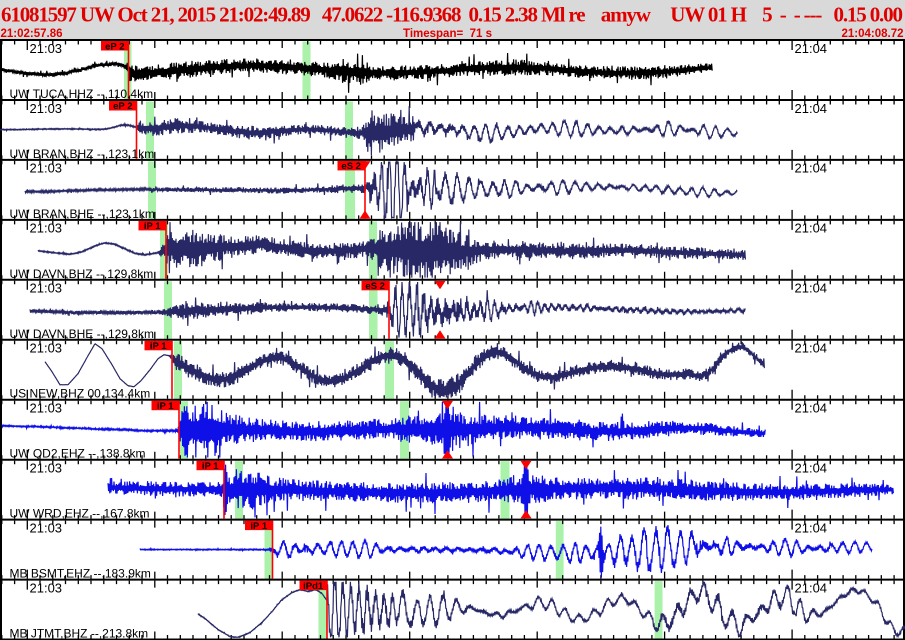 Image resolution: width=905 pixels, height=640 pixels. I want to click on svg-text: Timespan= 71 s, so click(447, 34).